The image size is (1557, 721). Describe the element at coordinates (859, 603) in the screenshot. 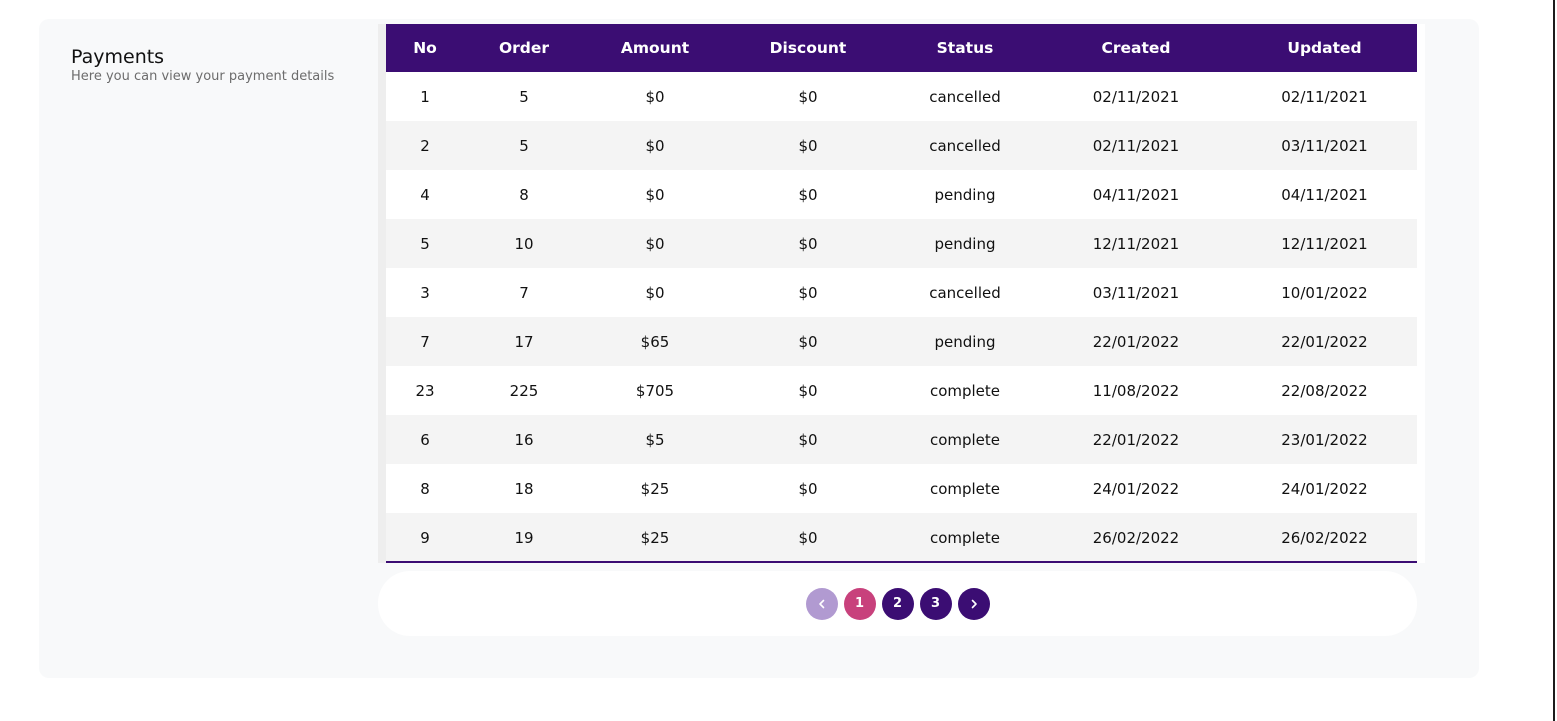

I see `page-button-1: 1` at that location.